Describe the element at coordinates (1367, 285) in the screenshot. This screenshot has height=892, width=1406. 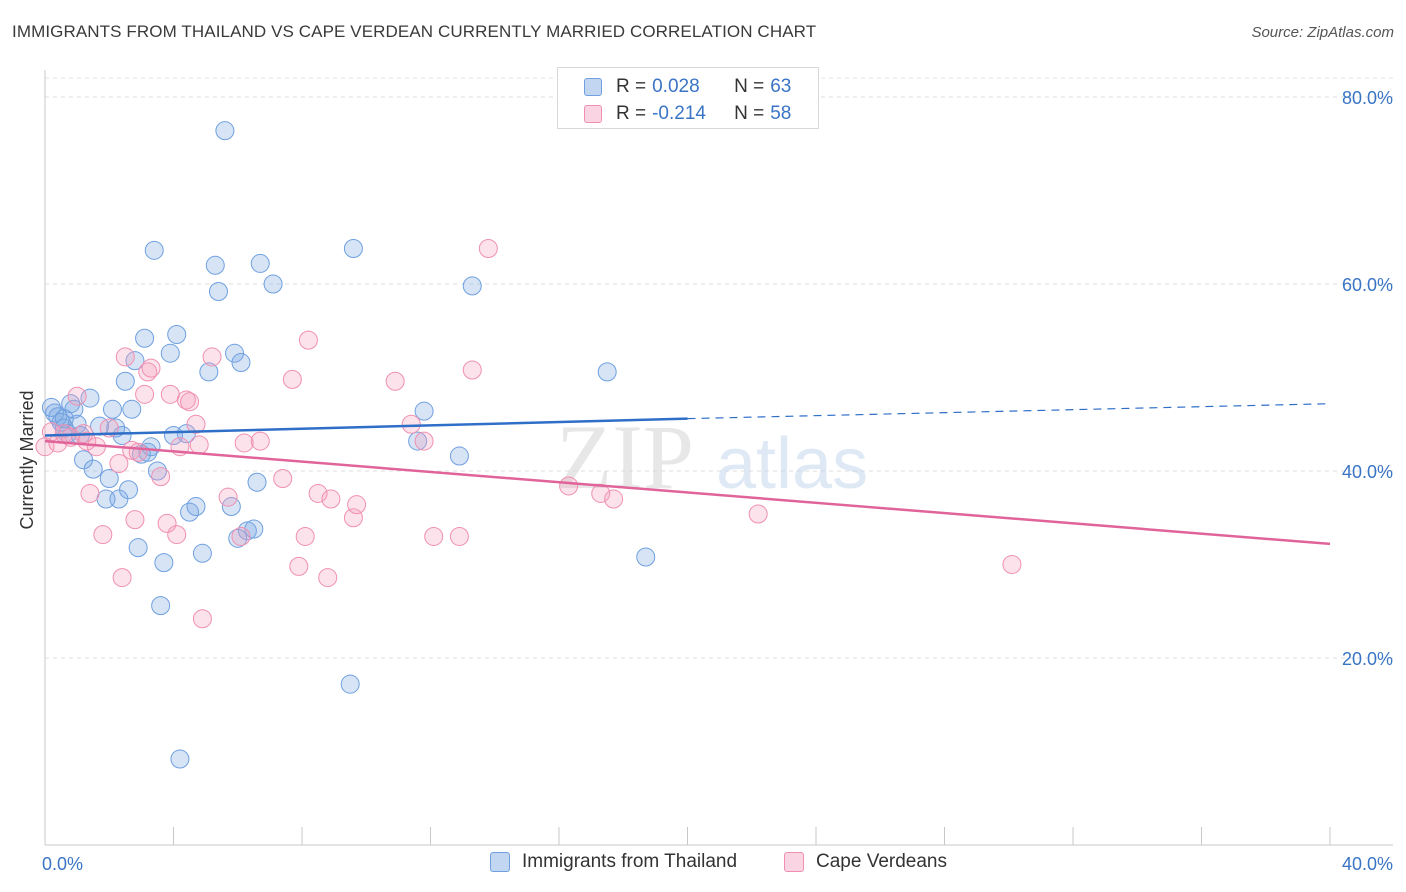
I see `y-tick-label: 60.0%` at that location.